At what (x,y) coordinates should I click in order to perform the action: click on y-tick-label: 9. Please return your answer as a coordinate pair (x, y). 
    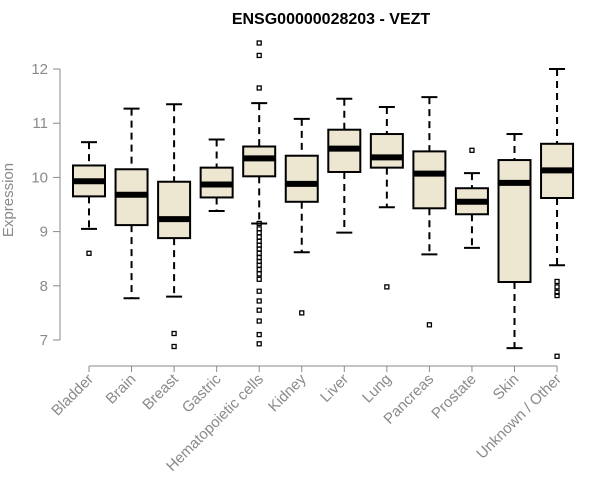
    Looking at the image, I should click on (44, 232).